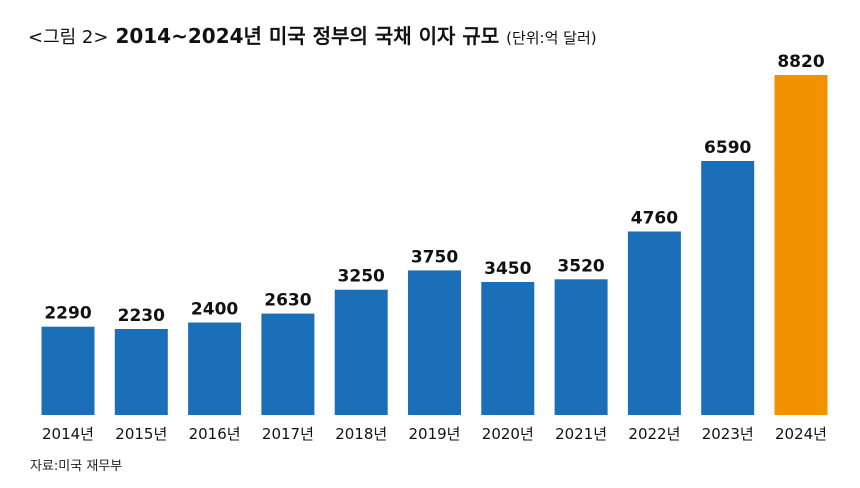 Image resolution: width=860 pixels, height=488 pixels. I want to click on bar-2014년, so click(68, 370).